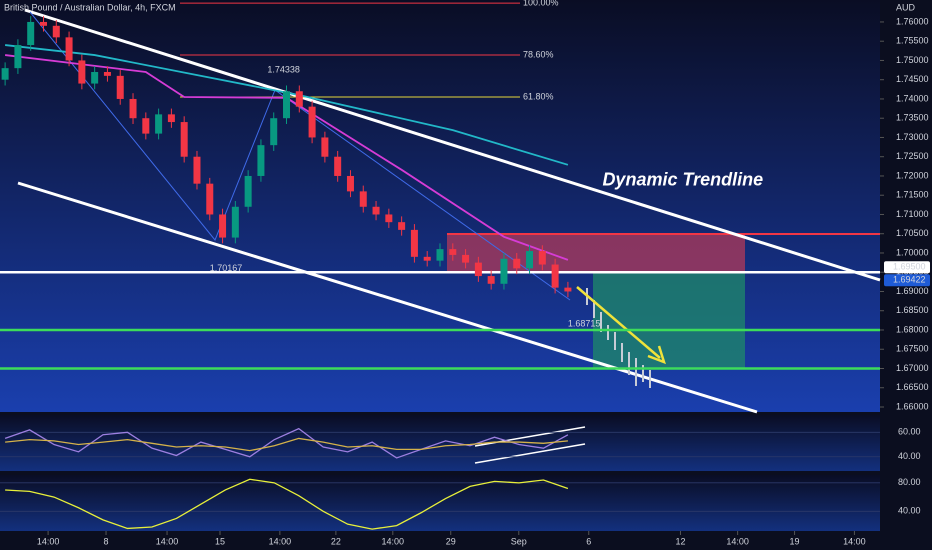  What do you see at coordinates (912, 214) in the screenshot?
I see `y-tick-label: 1.71000` at bounding box center [912, 214].